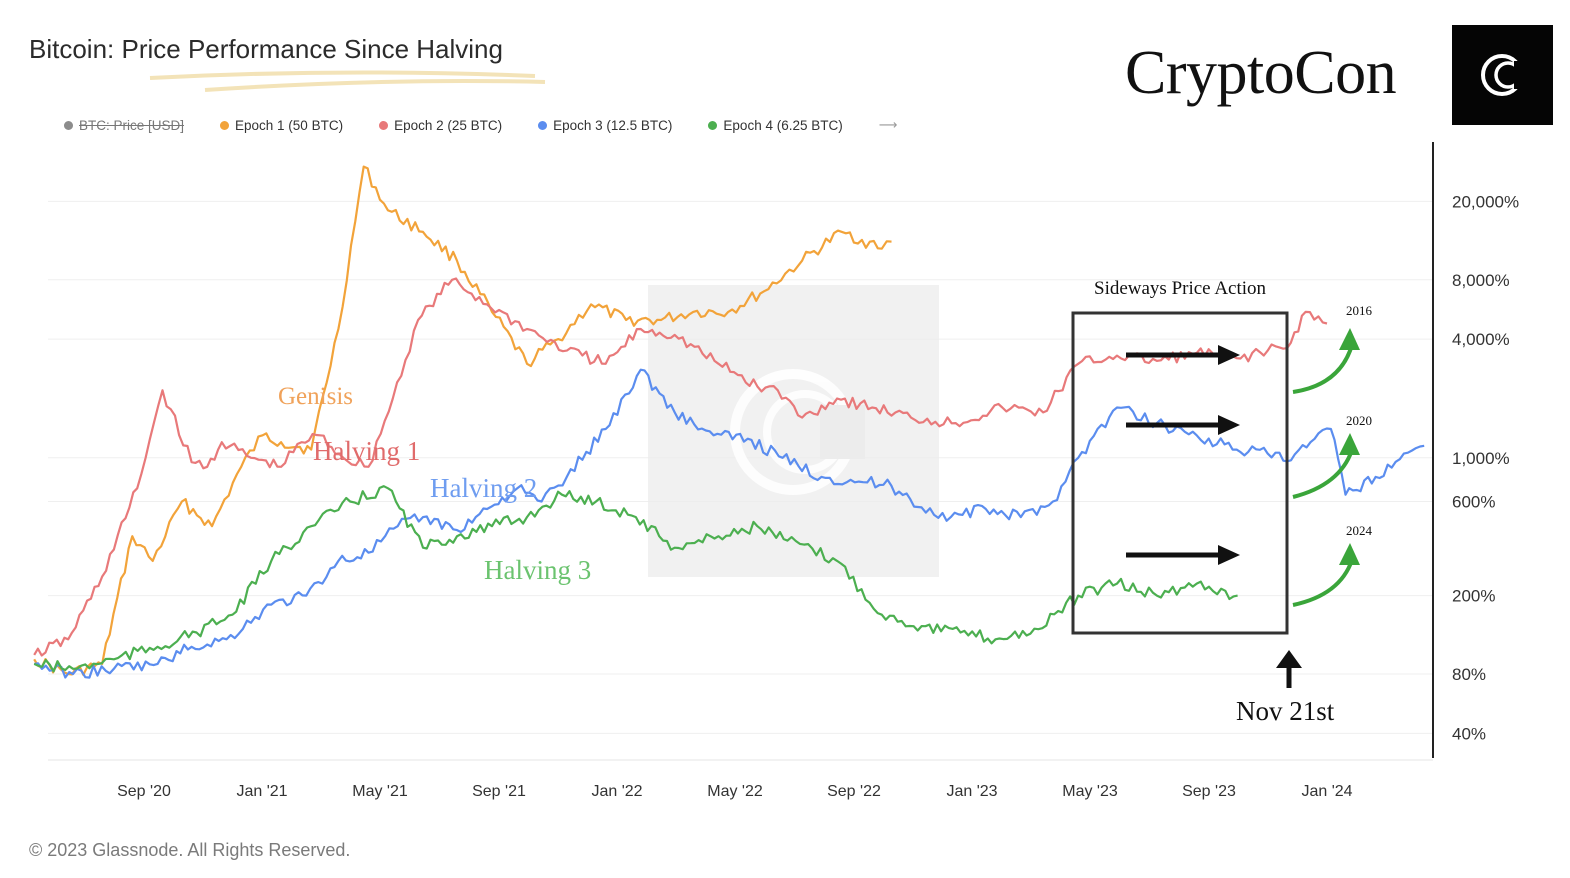  Describe the element at coordinates (1180, 288) in the screenshot. I see `sideways-label: Sideways Price Action` at that location.